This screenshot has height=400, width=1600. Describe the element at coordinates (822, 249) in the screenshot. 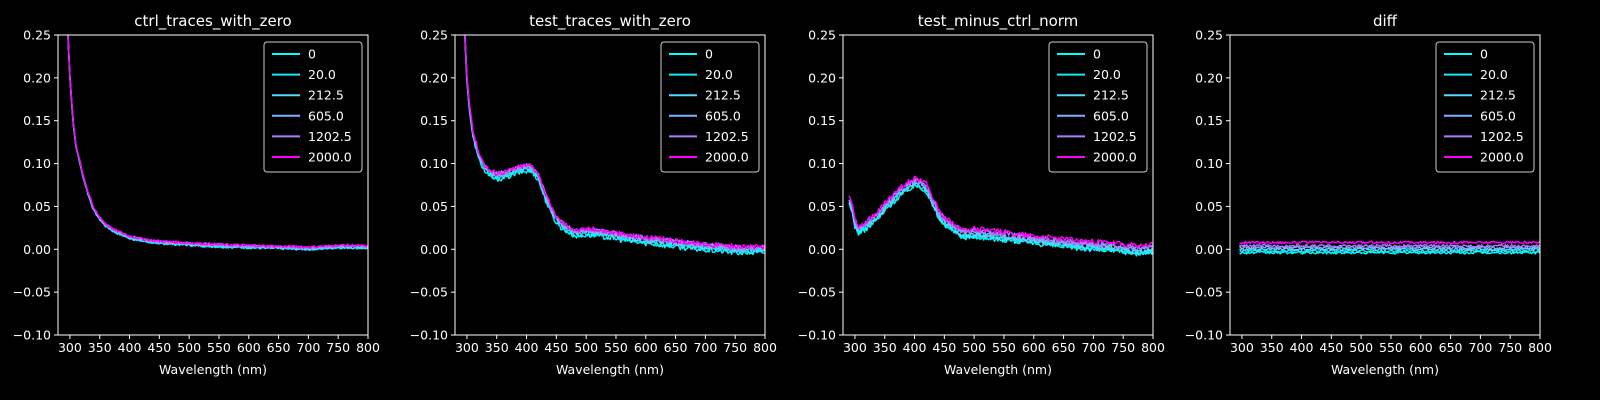

I see `y-tick-label: 0.00` at that location.